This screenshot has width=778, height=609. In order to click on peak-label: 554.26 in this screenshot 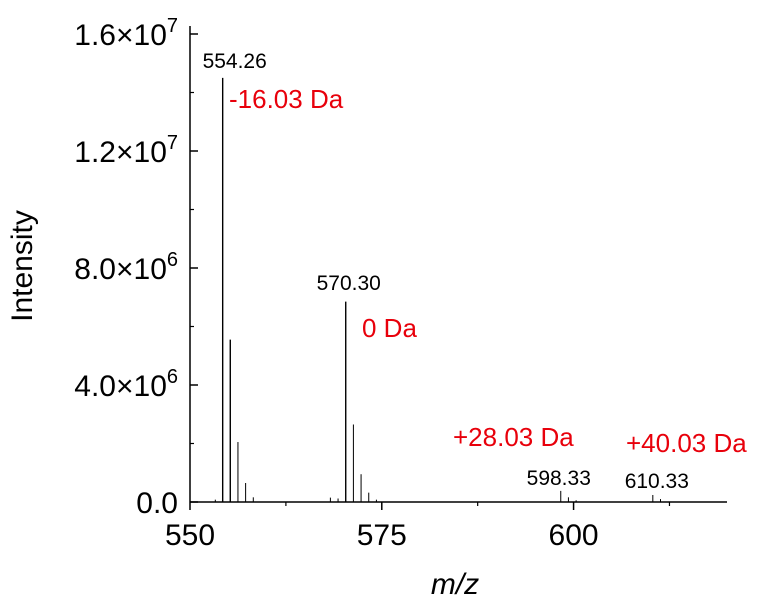, I will do `click(235, 61)`.